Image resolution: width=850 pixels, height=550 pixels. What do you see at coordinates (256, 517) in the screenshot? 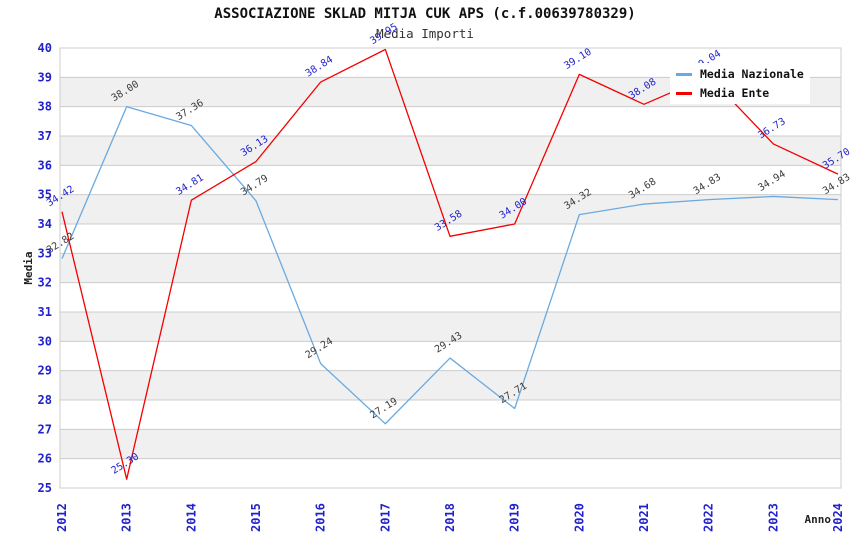
I see `x-tick-label: 2015` at bounding box center [256, 517].